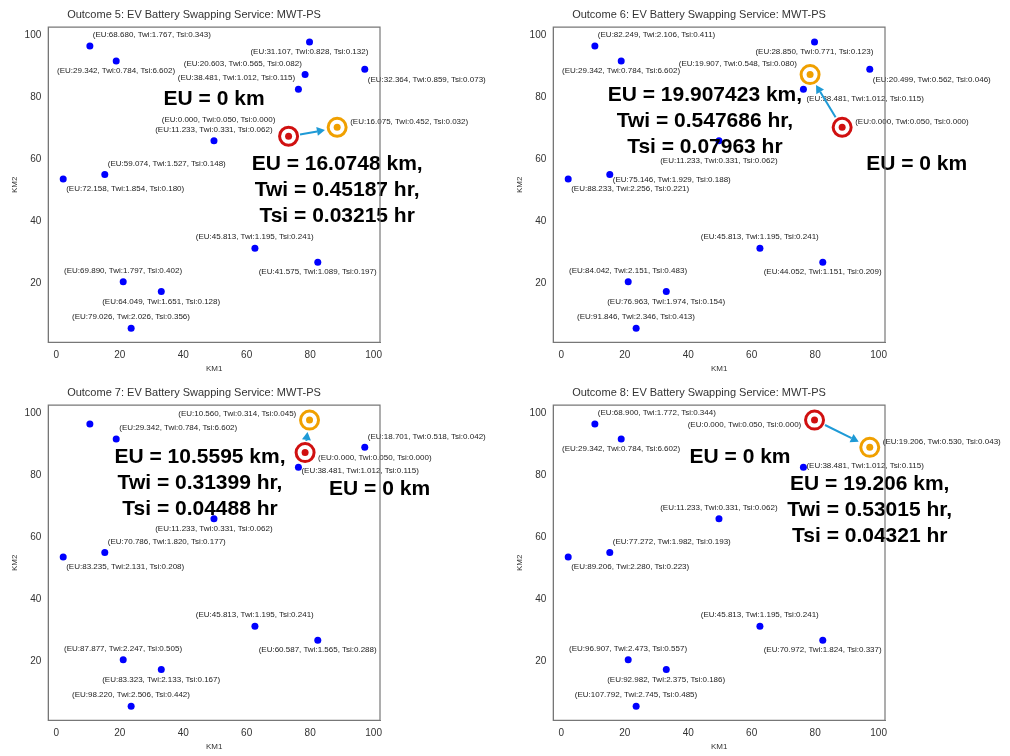 This screenshot has height=756, width=1010. Describe the element at coordinates (822, 272) in the screenshot. I see `data-label: (EU:44.052, Twi:1.151, Tsi:0.209)` at that location.